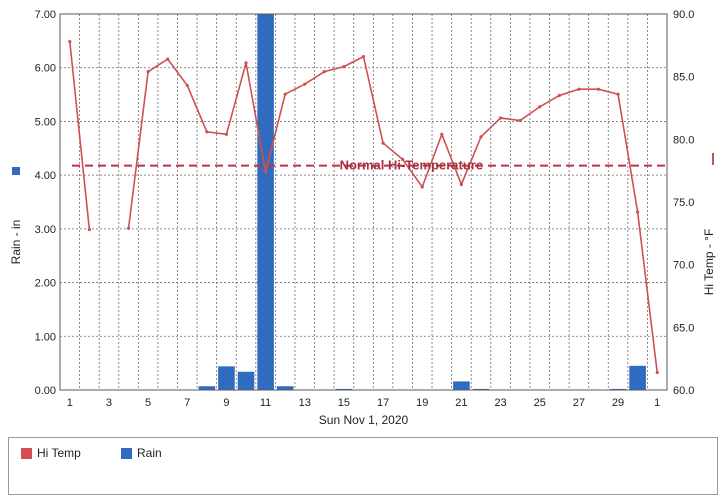  What do you see at coordinates (187, 403) in the screenshot?
I see `x-tick-label: 7` at bounding box center [187, 403].